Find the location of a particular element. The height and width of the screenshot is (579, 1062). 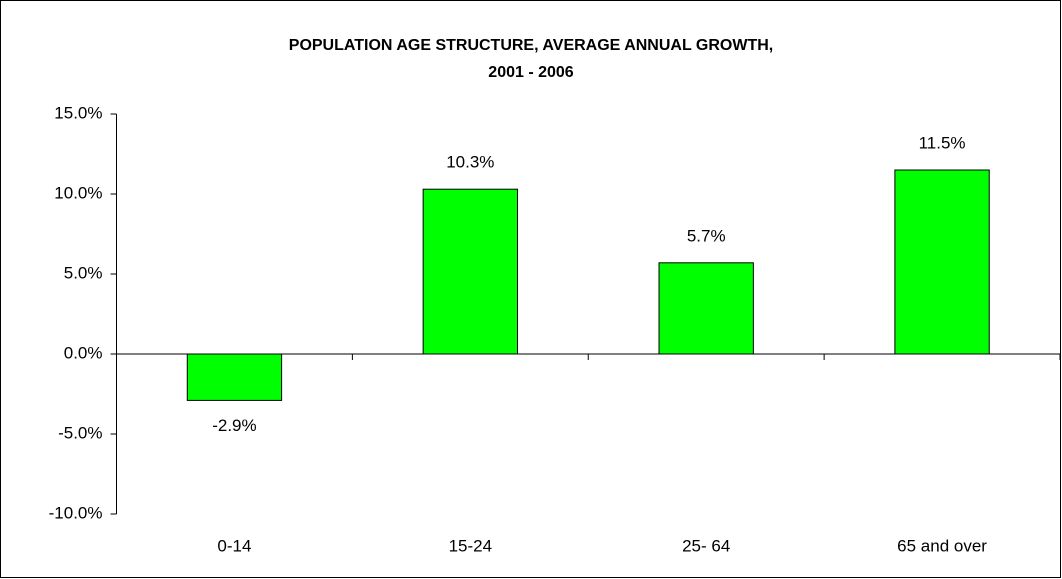

x-tick-label: 0-14 is located at coordinates (234, 545).